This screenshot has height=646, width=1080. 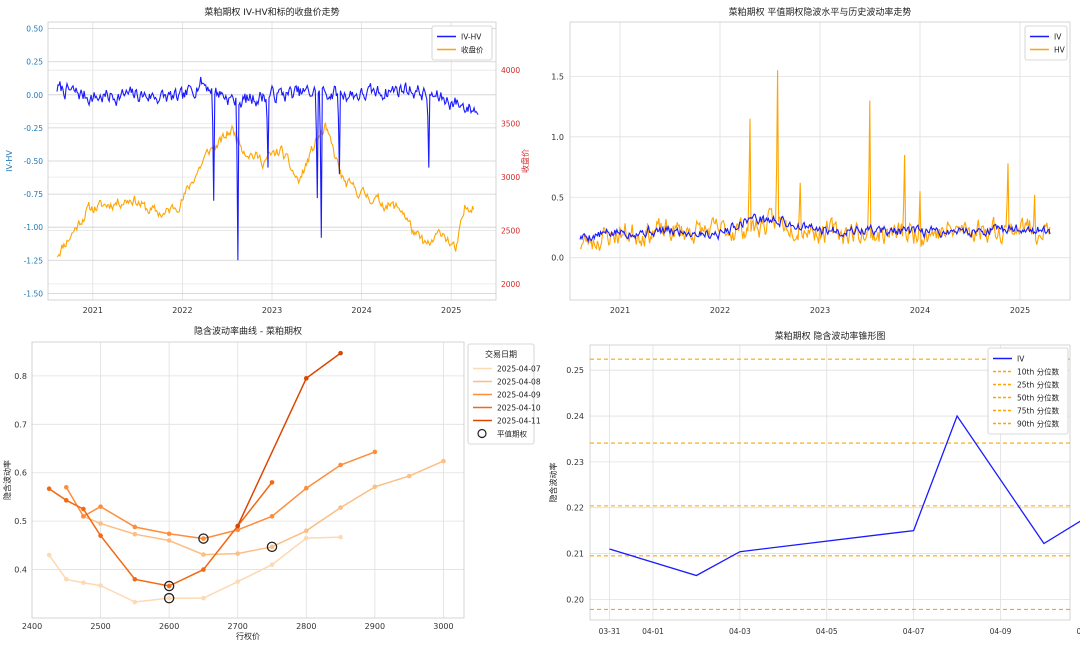 I want to click on hv-line, so click(x=815, y=160).